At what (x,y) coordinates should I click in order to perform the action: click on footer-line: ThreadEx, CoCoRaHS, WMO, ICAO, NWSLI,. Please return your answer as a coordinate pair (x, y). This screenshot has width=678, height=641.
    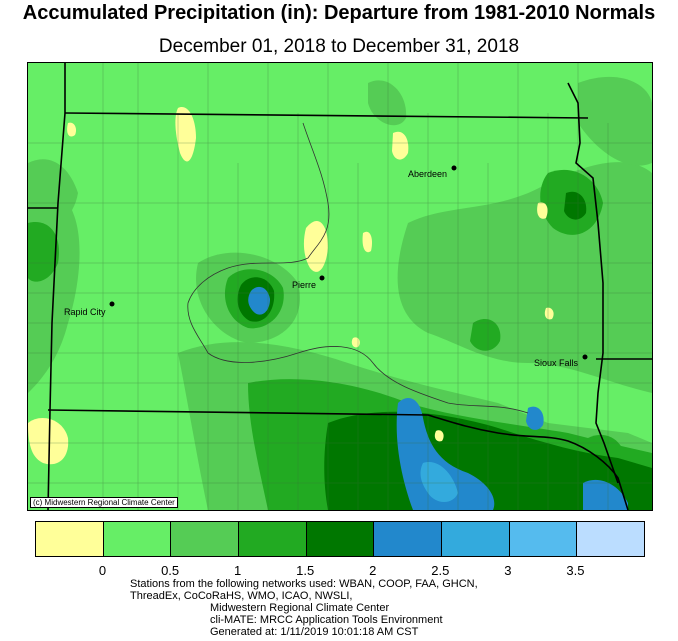
    Looking at the image, I should click on (241, 596).